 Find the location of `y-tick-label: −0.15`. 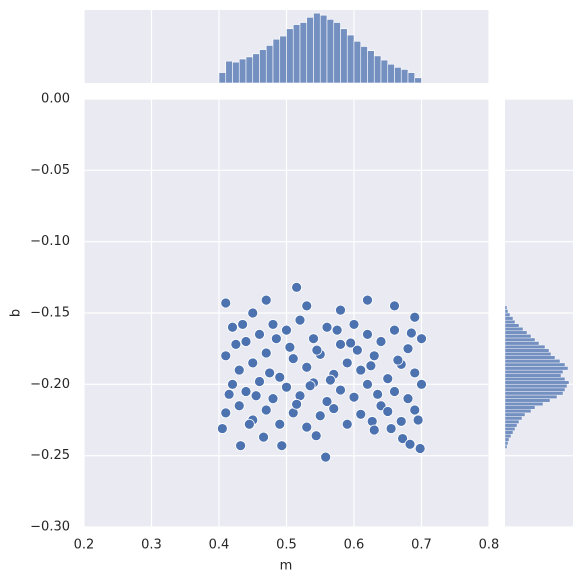

y-tick-label: −0.15 is located at coordinates (50, 313).